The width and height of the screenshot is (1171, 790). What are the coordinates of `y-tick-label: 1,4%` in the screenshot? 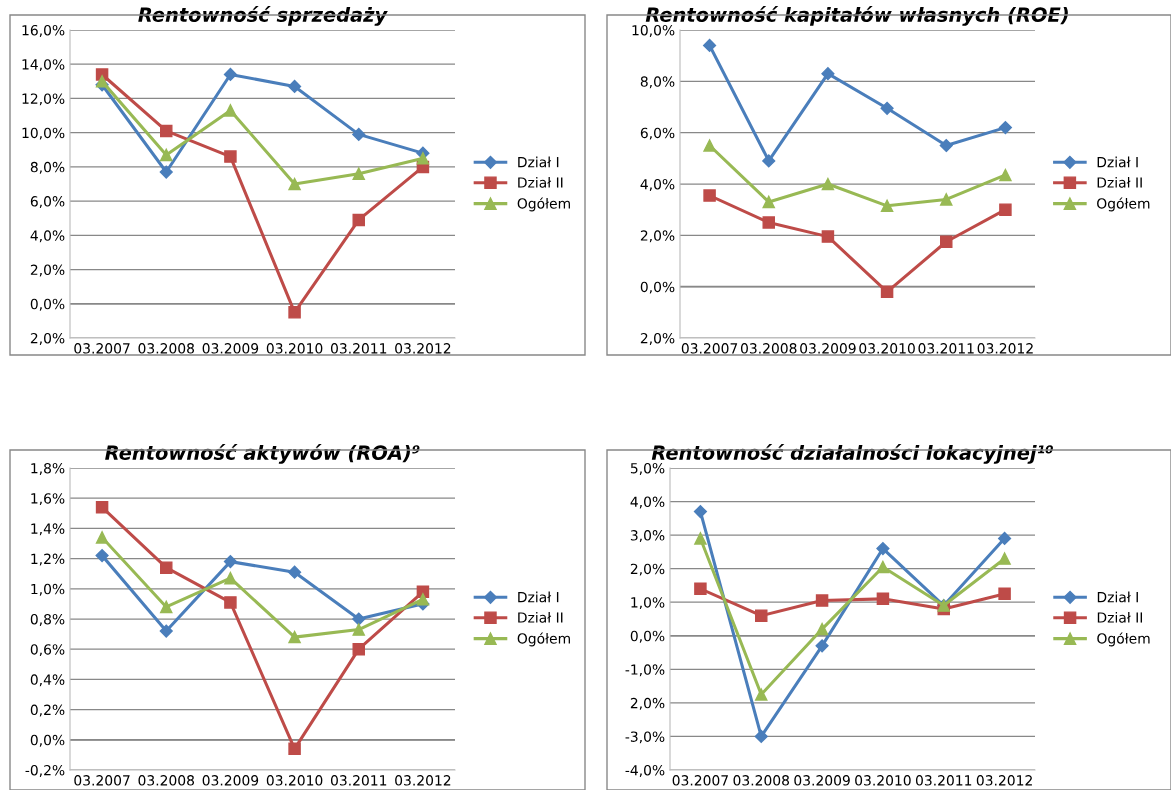 It's located at (48, 529).